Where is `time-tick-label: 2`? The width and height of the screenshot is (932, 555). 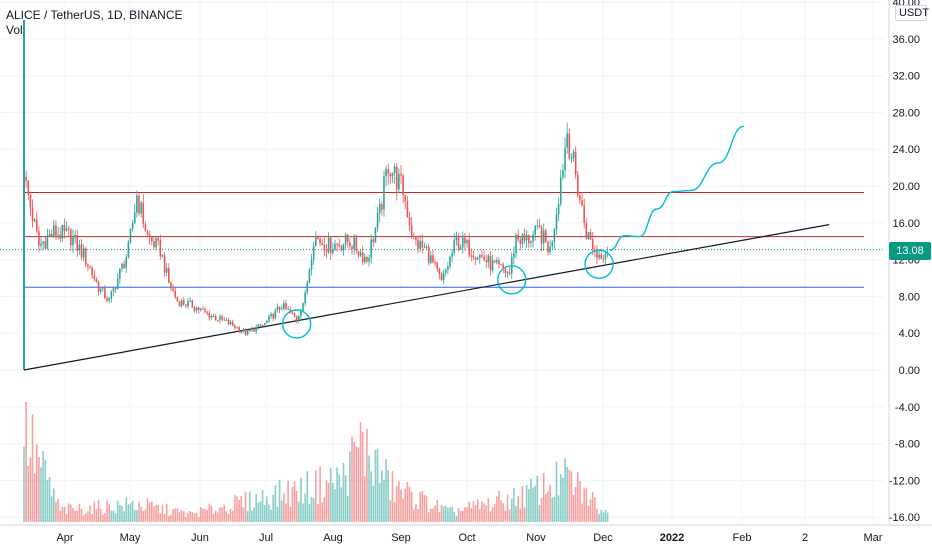 time-tick-label: 2 is located at coordinates (805, 538).